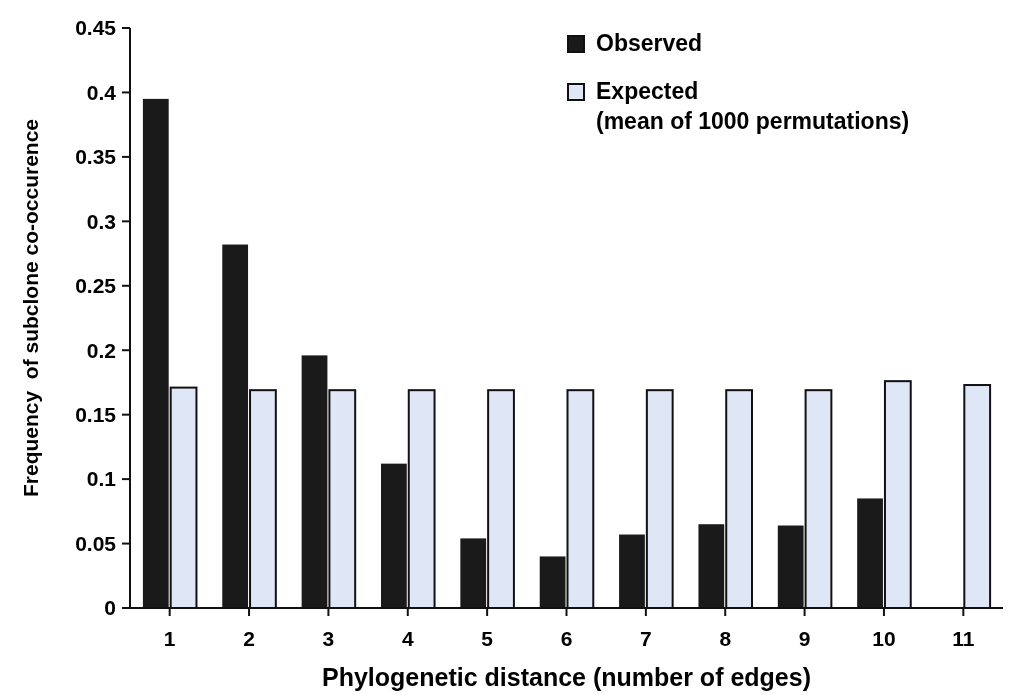  I want to click on x-tick-label: 7, so click(646, 638).